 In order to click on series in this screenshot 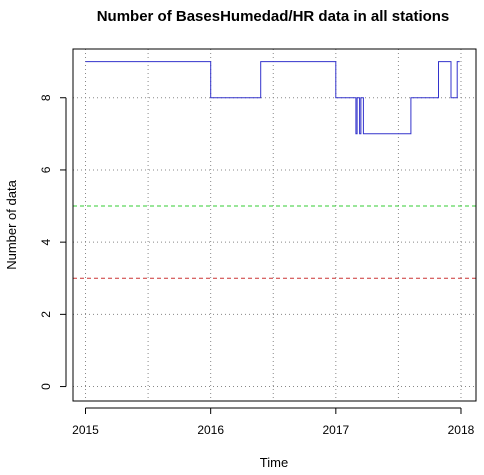, I will do `click(272, 98)`.